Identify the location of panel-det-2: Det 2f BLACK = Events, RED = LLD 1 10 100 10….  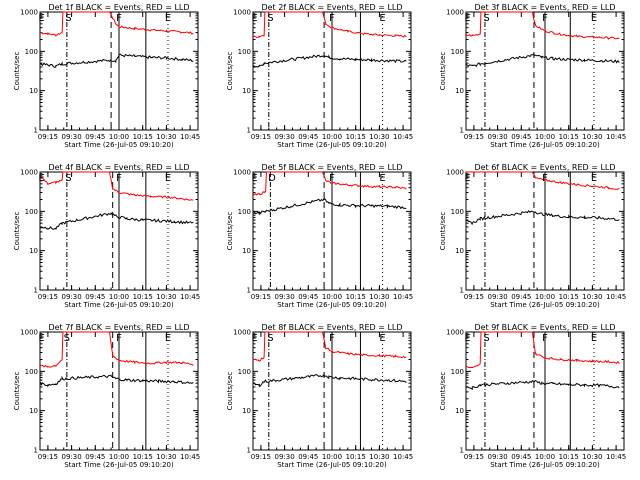
(319, 76).